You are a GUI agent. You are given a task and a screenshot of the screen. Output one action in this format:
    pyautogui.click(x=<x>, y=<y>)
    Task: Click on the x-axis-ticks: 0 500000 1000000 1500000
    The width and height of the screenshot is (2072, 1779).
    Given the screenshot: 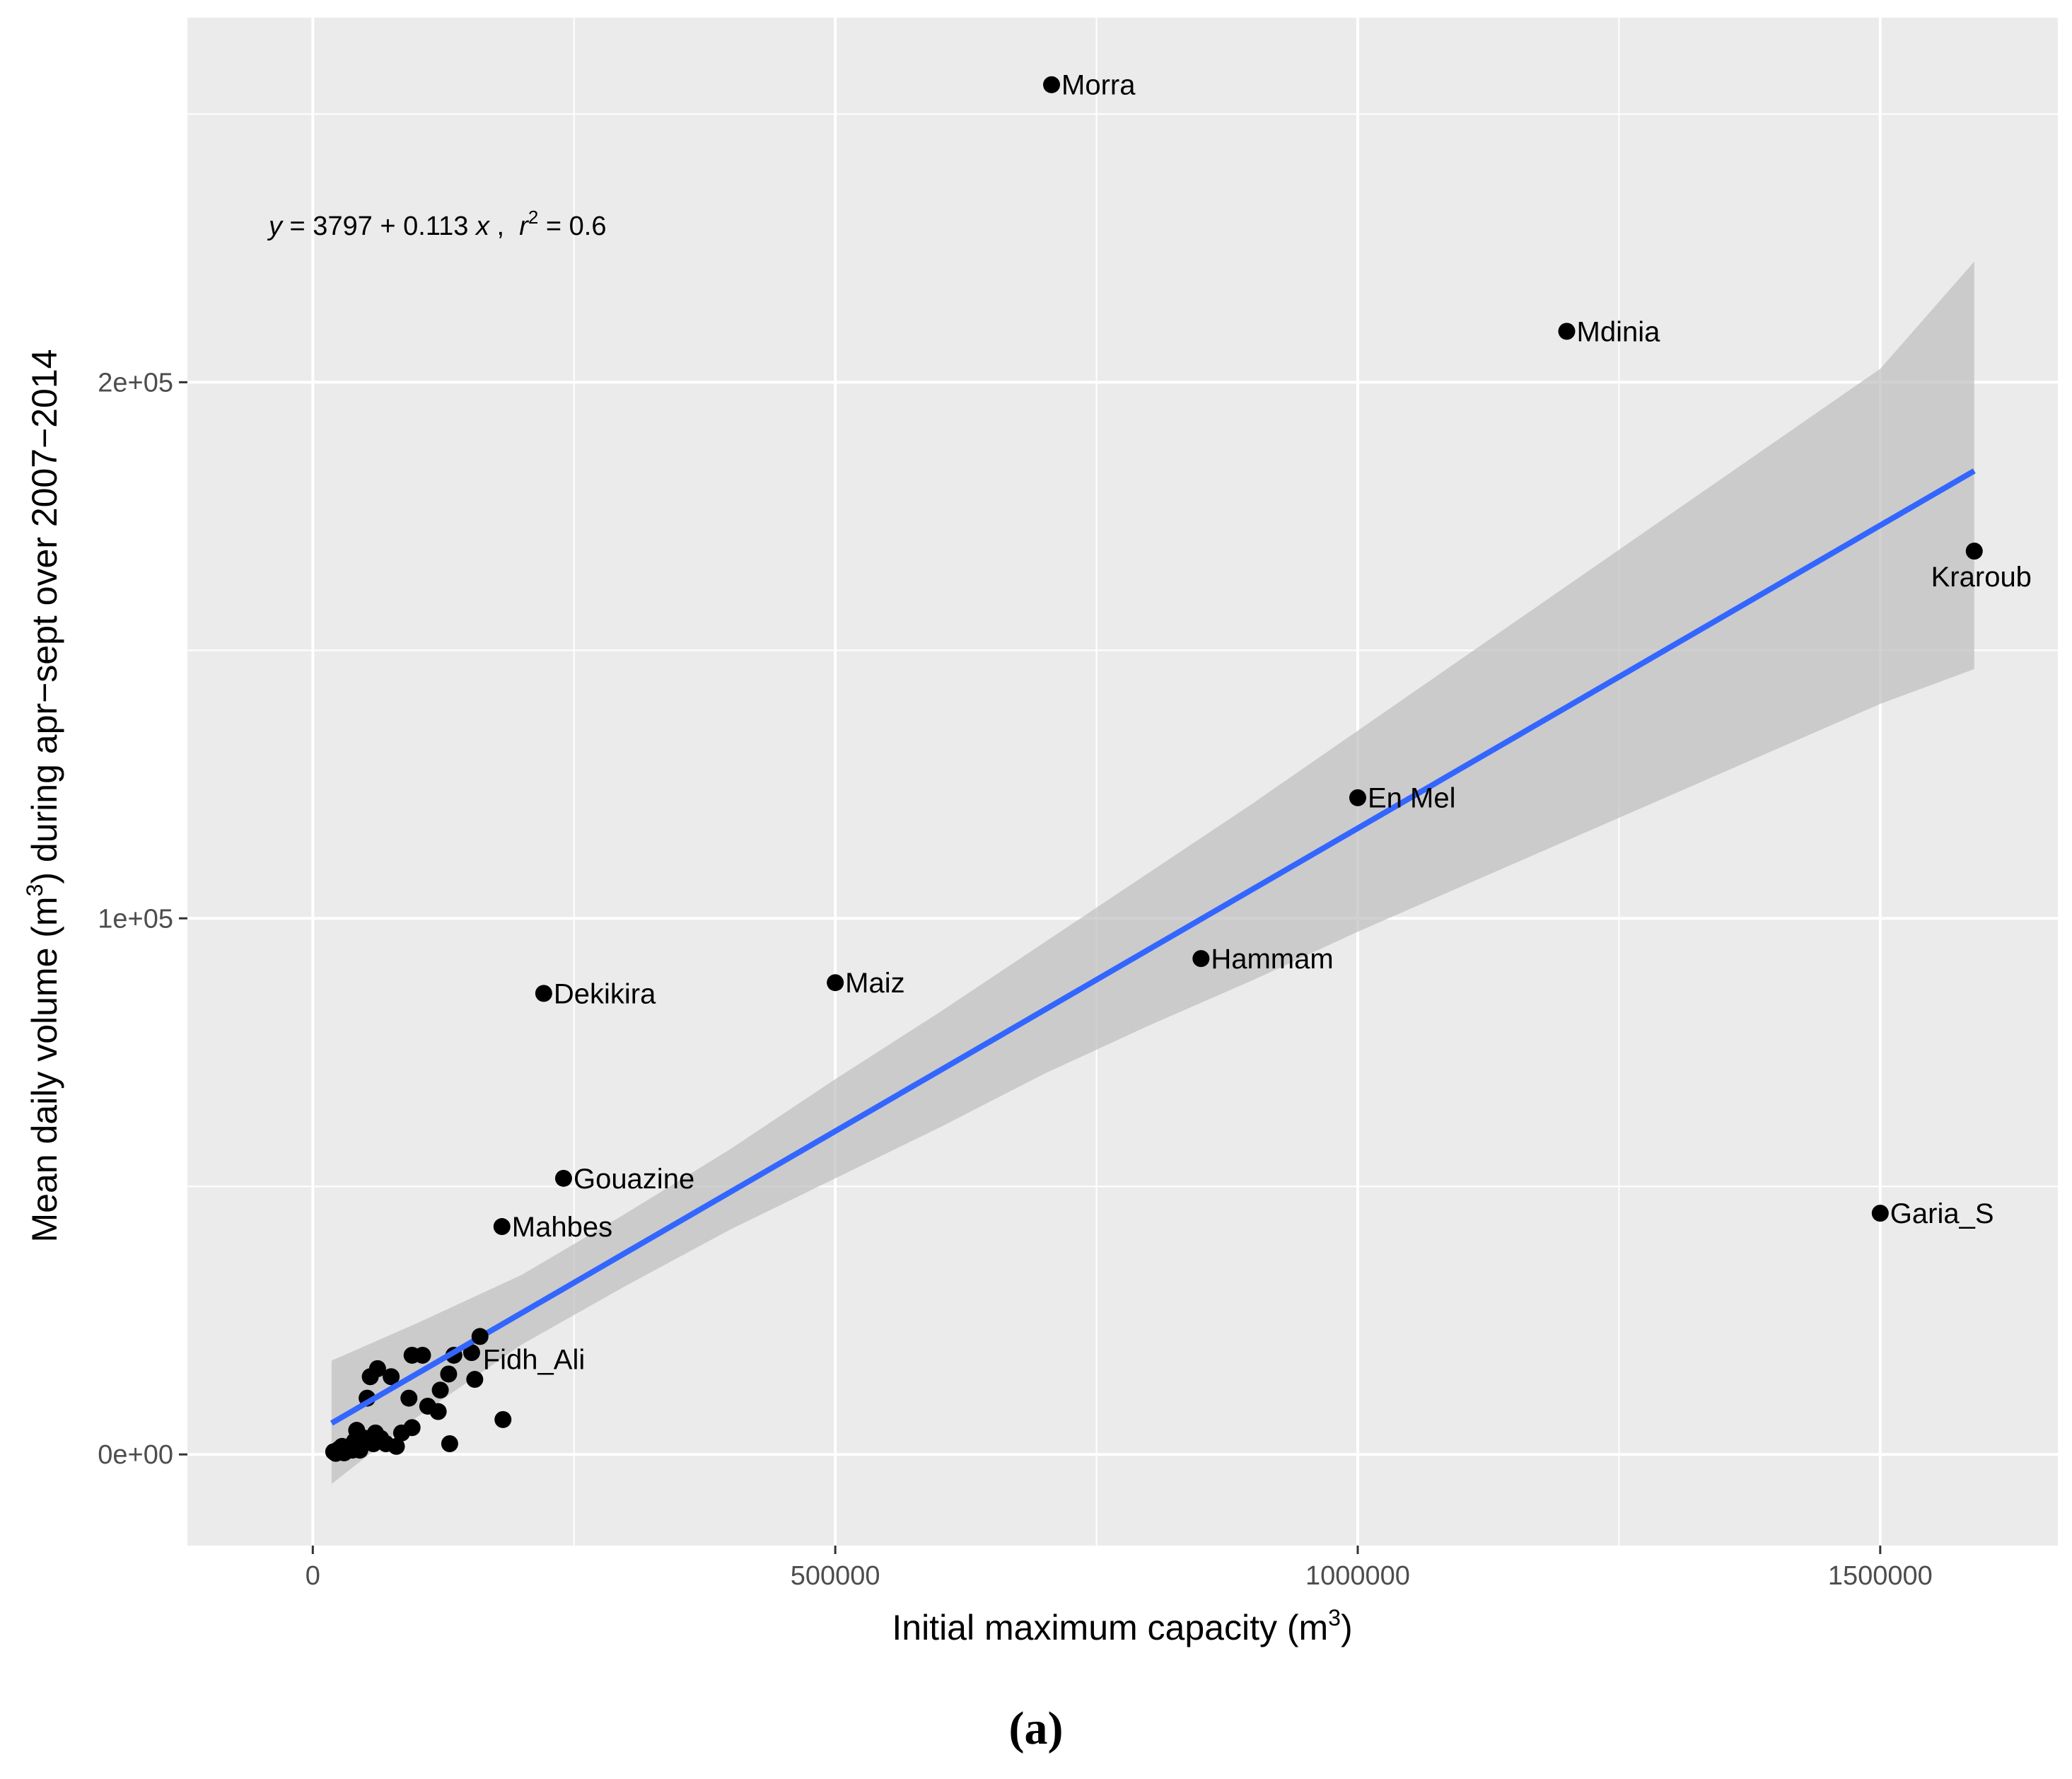 What is the action you would take?
    pyautogui.click(x=1119, y=1568)
    